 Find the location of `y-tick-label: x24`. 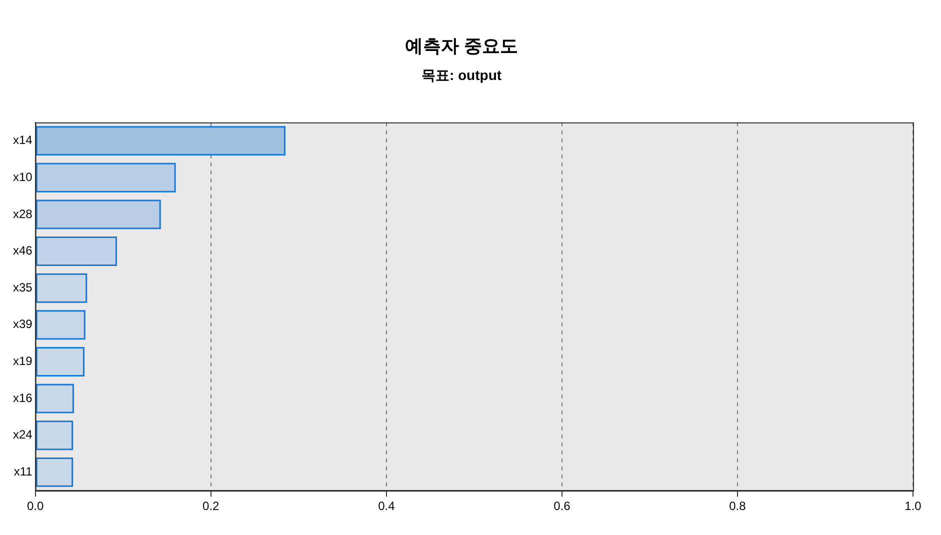

y-tick-label: x24 is located at coordinates (22, 435).